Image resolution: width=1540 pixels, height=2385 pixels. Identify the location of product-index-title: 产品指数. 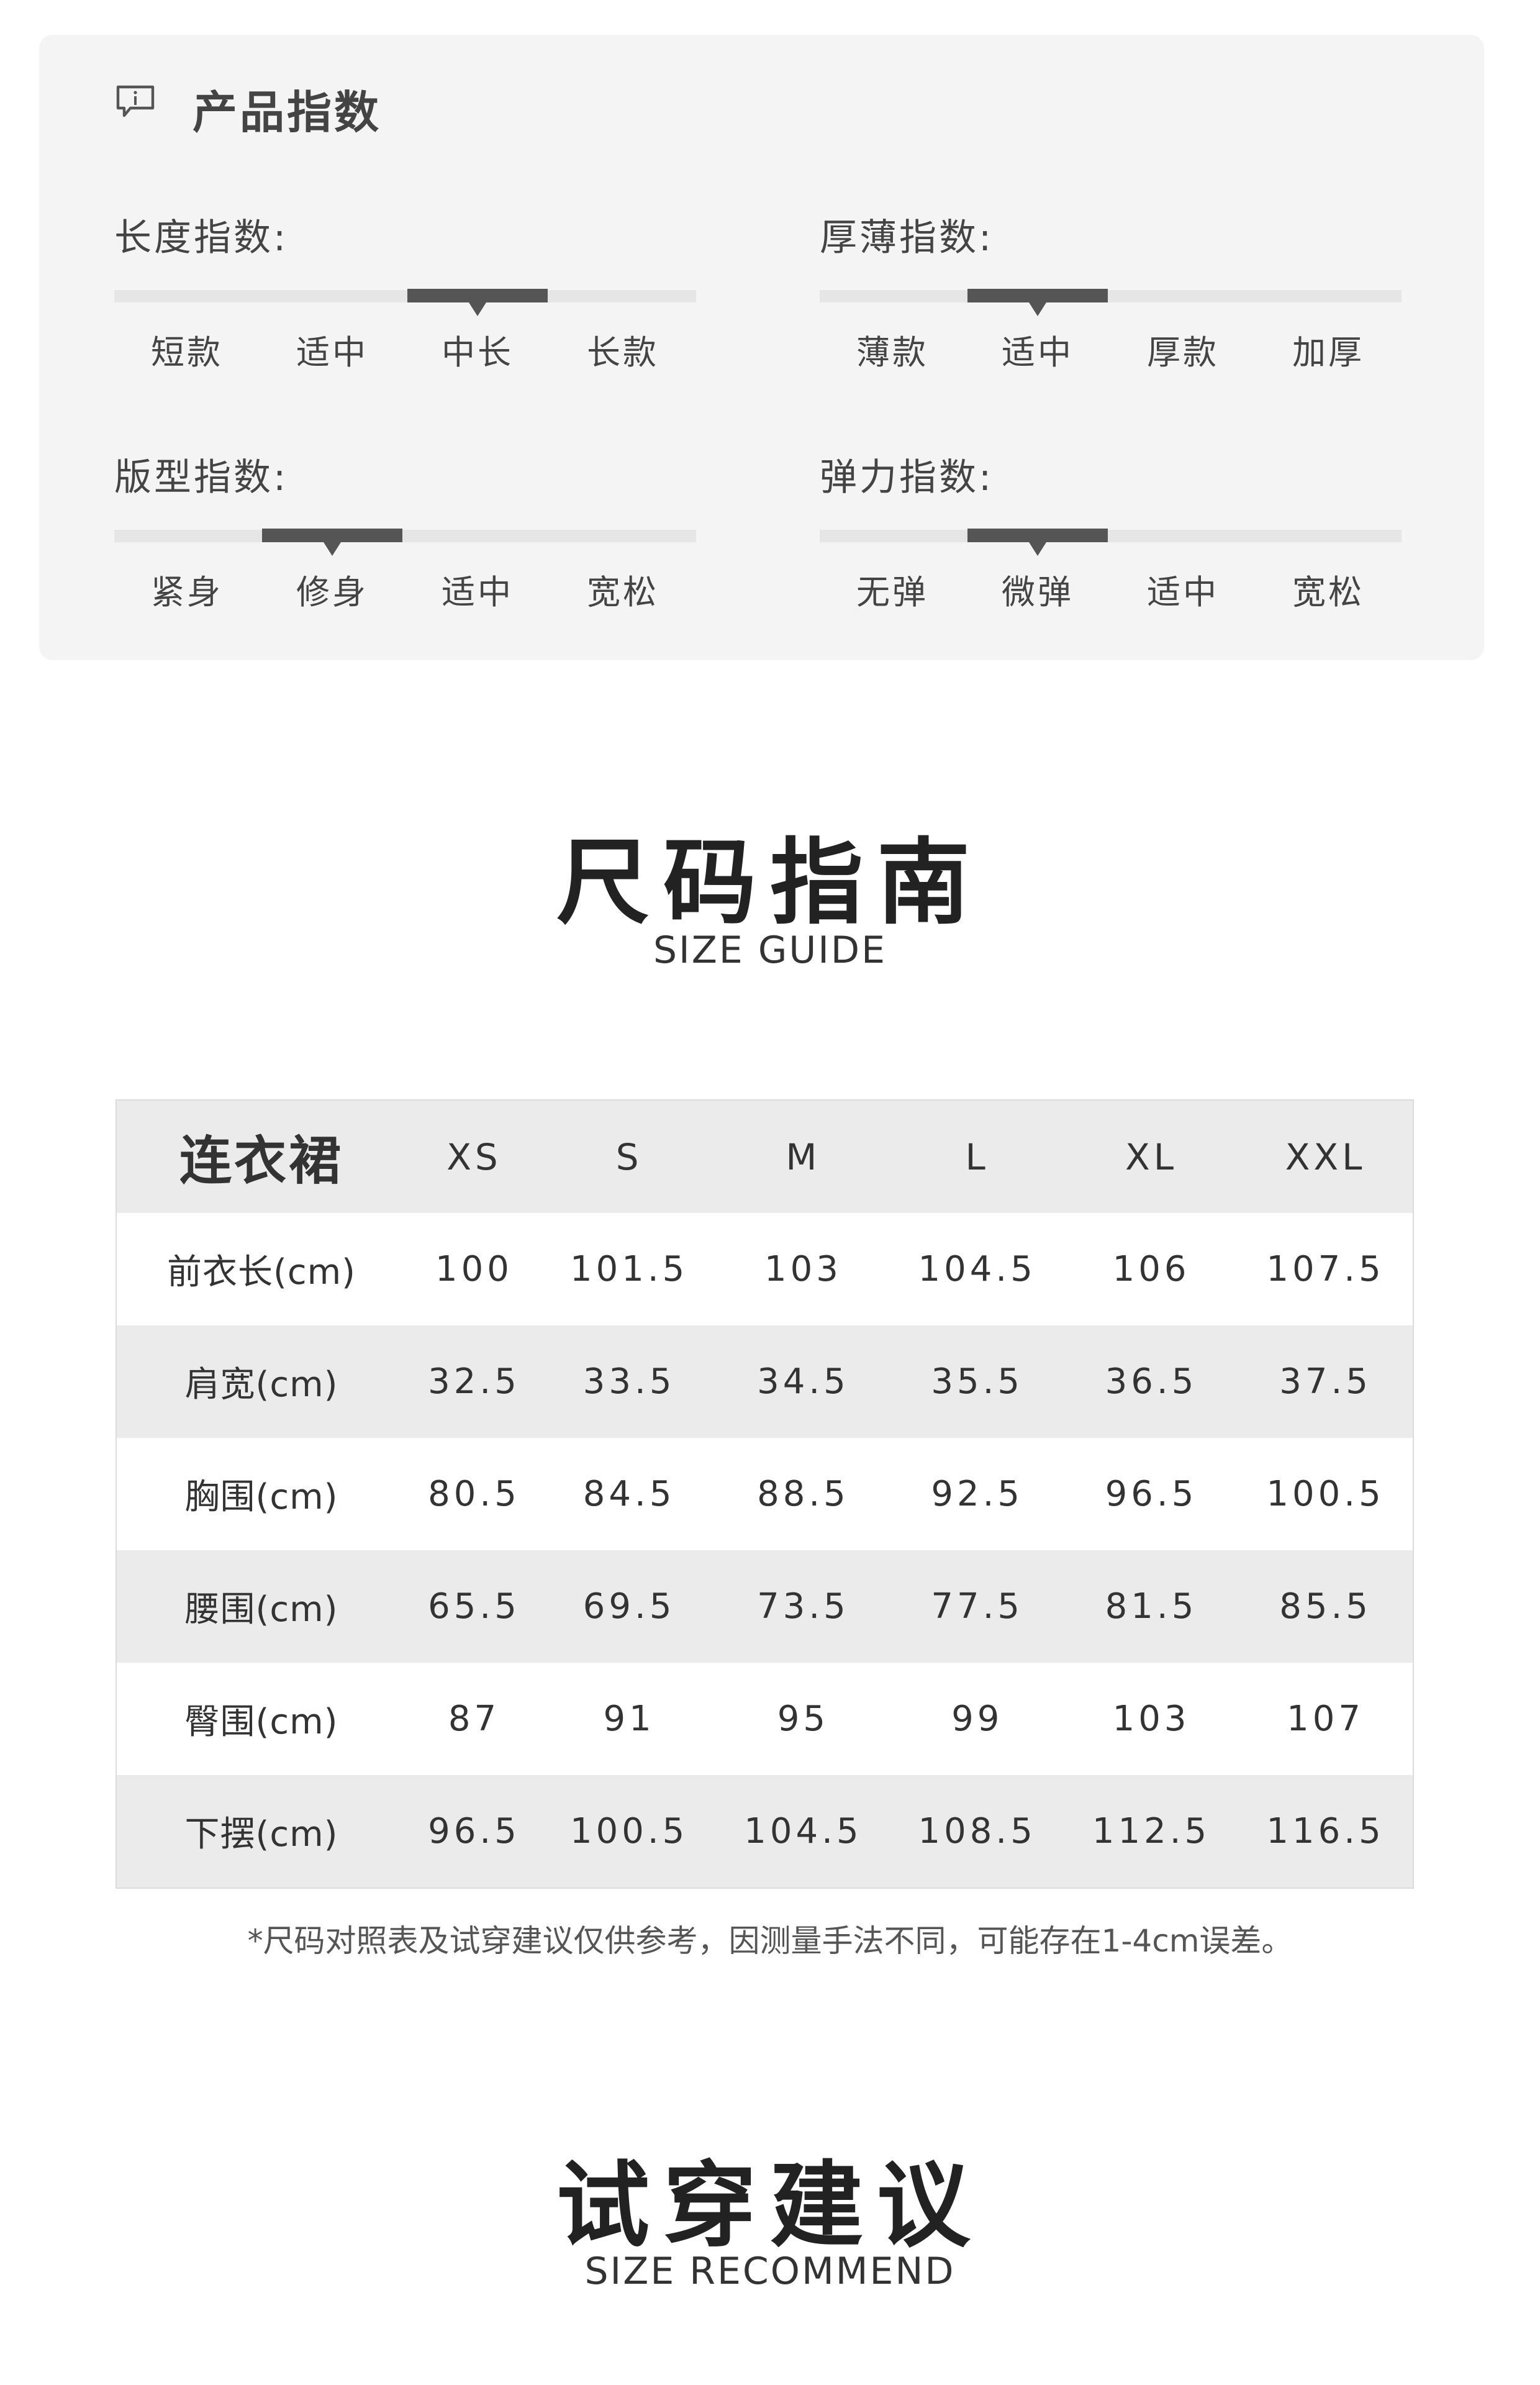
(287, 113).